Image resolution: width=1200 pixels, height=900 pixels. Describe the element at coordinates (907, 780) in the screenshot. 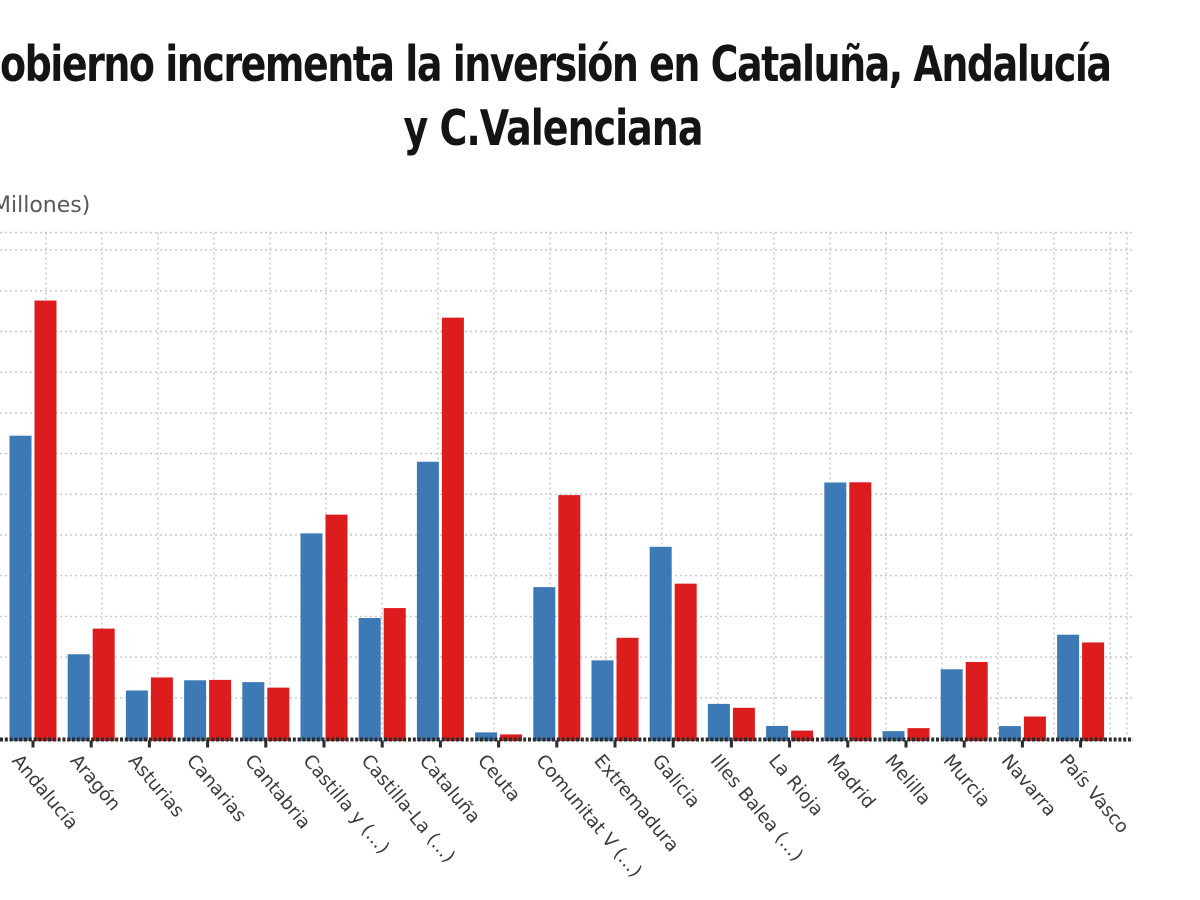

I see `x-tick-label: Melilla` at that location.